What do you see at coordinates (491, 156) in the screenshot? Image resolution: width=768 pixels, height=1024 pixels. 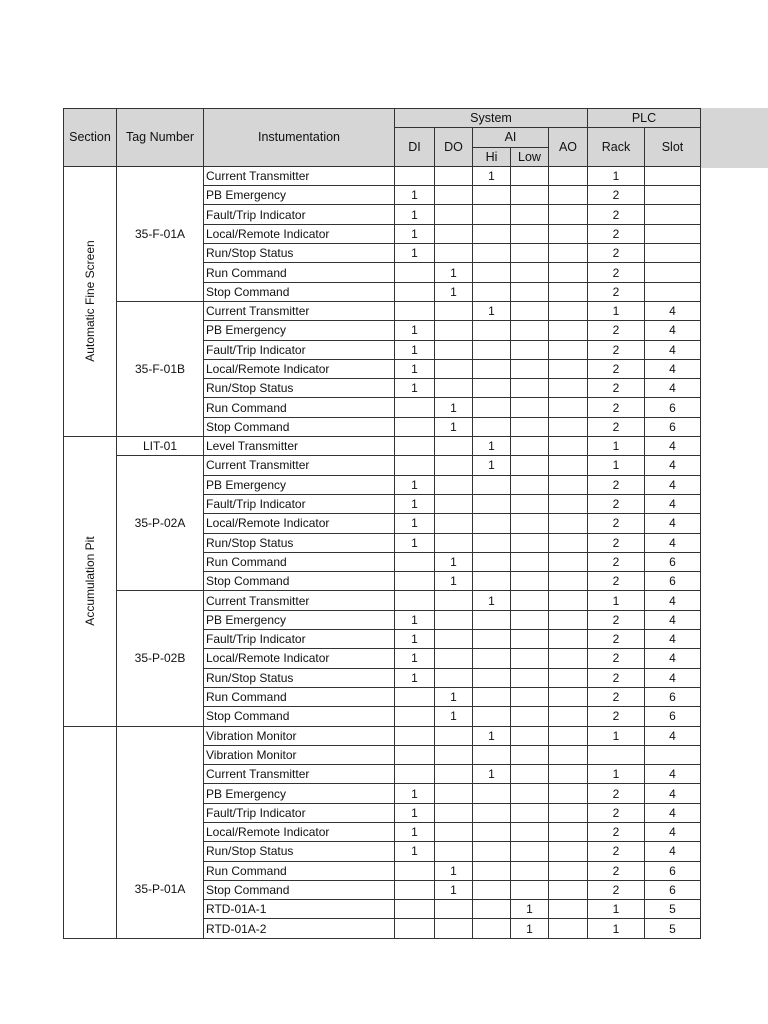 I see `header-ai-hi: Hi` at bounding box center [491, 156].